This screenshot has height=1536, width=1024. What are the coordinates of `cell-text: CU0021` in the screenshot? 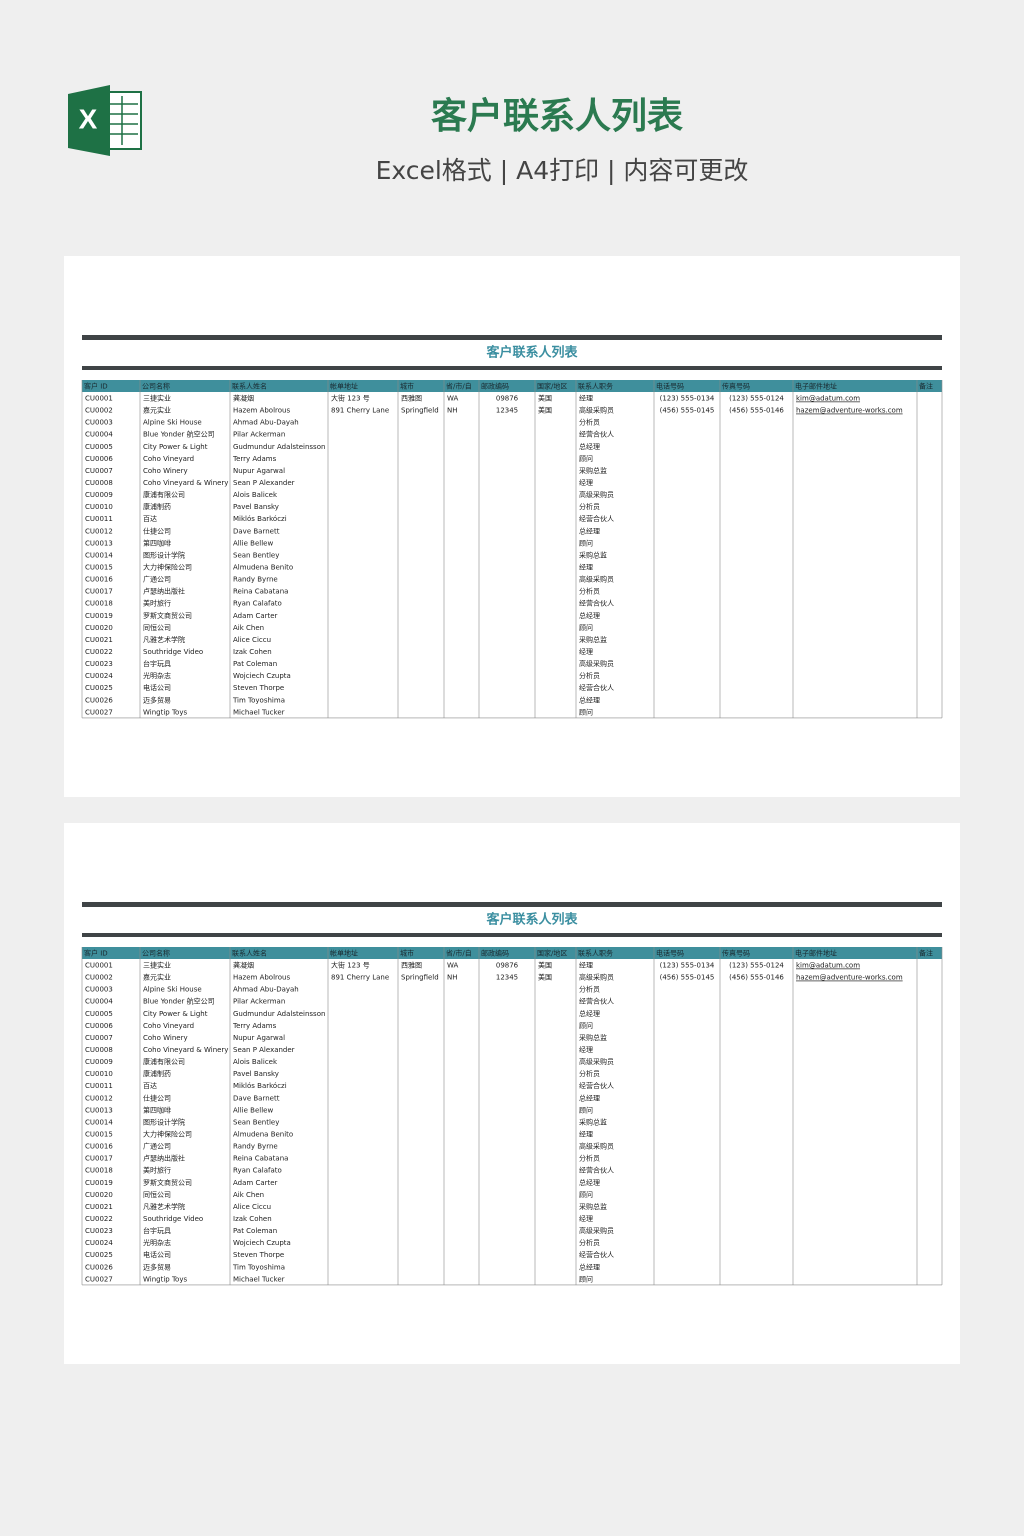 It's located at (99, 1207).